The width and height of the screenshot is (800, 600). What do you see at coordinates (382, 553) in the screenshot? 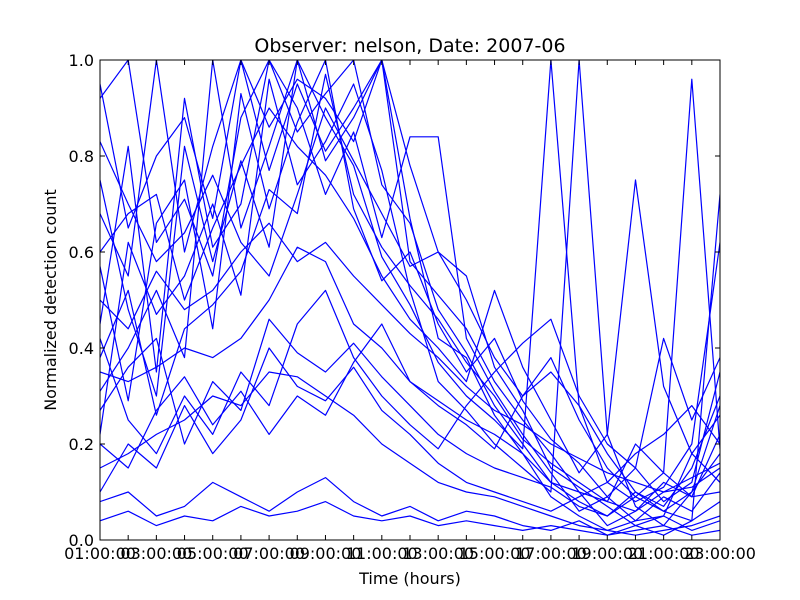
I see `x-tick-label: 11:00:00` at bounding box center [382, 553].